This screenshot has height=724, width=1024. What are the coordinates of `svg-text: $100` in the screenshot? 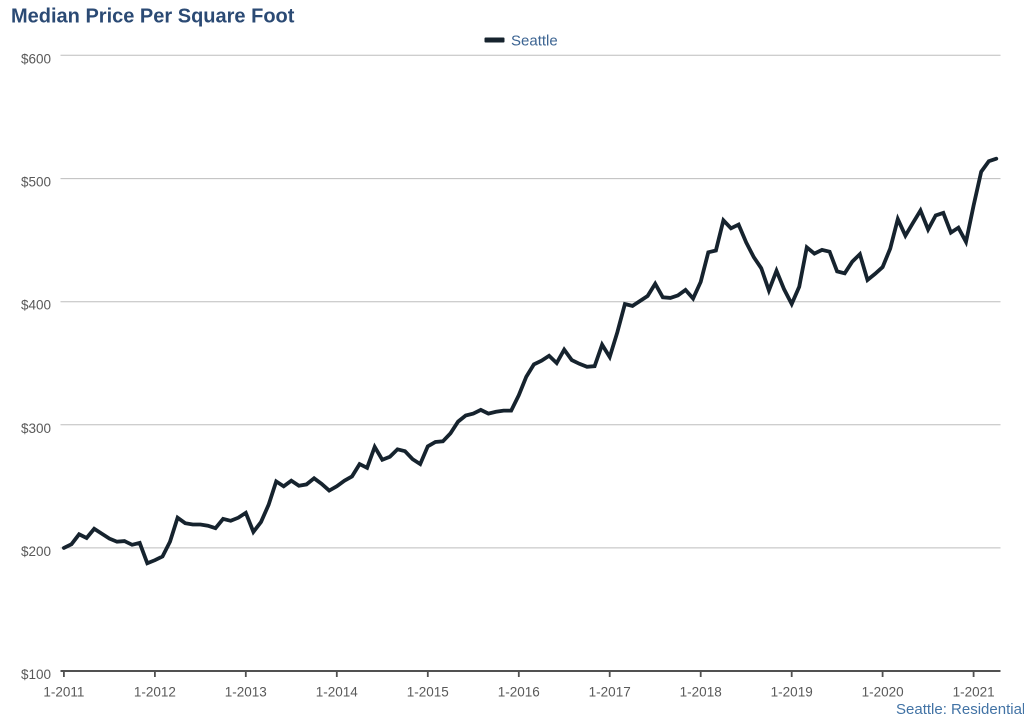 It's located at (36, 674).